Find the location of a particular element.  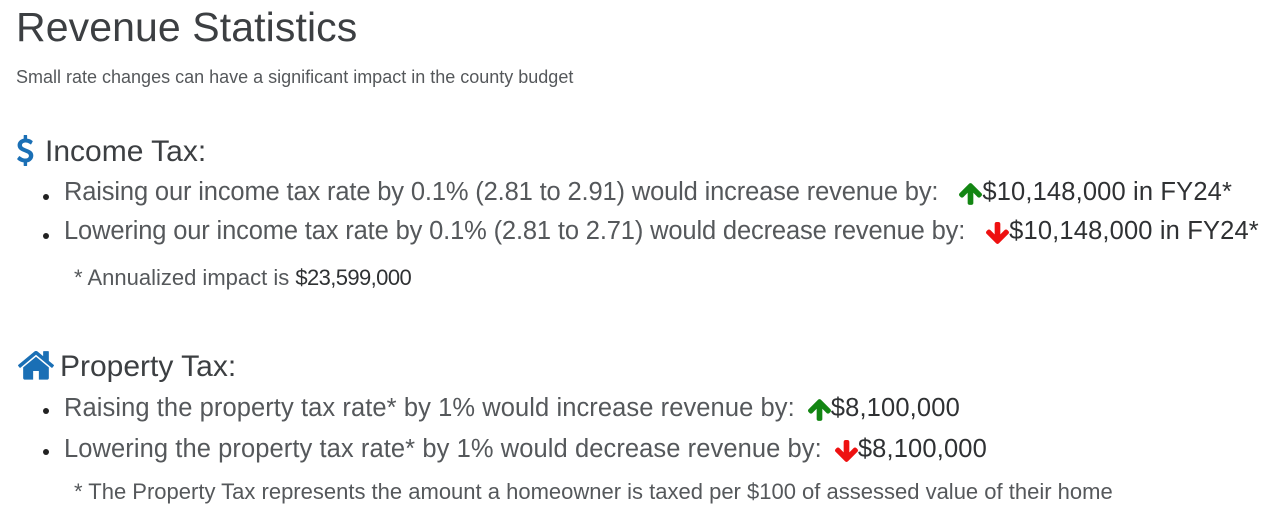

income-tax-heading-label: Income Tax: is located at coordinates (126, 151).